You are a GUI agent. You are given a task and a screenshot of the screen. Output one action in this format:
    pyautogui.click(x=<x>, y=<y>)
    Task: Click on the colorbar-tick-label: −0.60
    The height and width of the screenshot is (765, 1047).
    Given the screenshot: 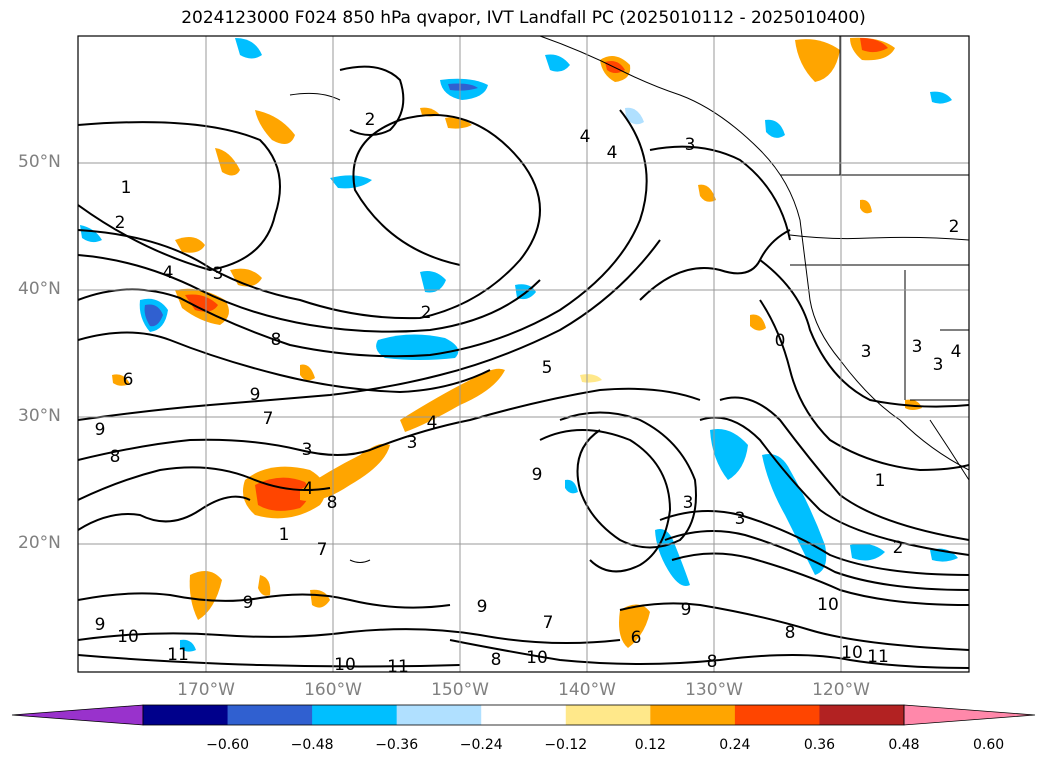 What is the action you would take?
    pyautogui.click(x=227, y=745)
    